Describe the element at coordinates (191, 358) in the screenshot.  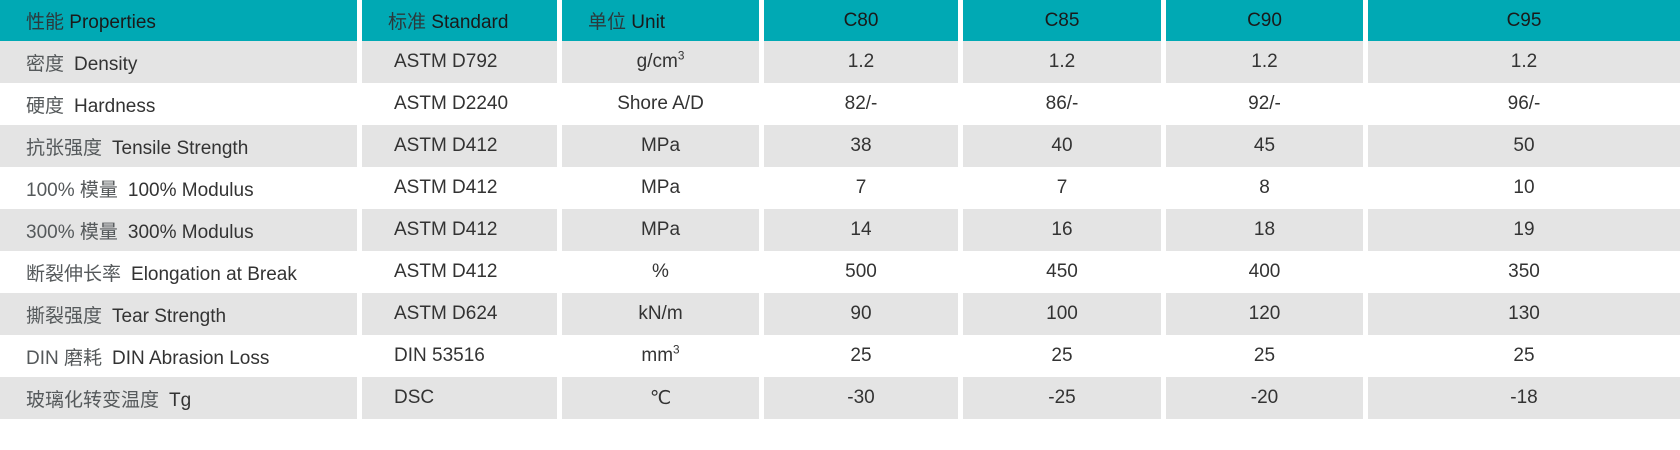
I see `property-name-en: DIN Abrasion Loss` at that location.